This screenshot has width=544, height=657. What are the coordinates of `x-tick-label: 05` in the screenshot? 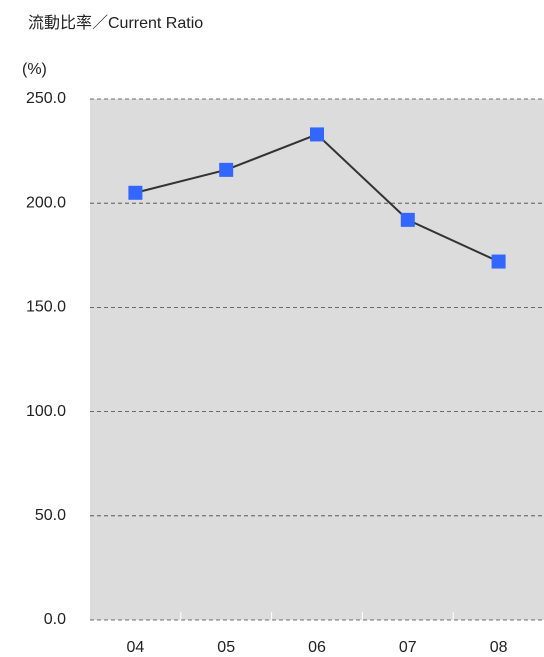 It's located at (226, 647).